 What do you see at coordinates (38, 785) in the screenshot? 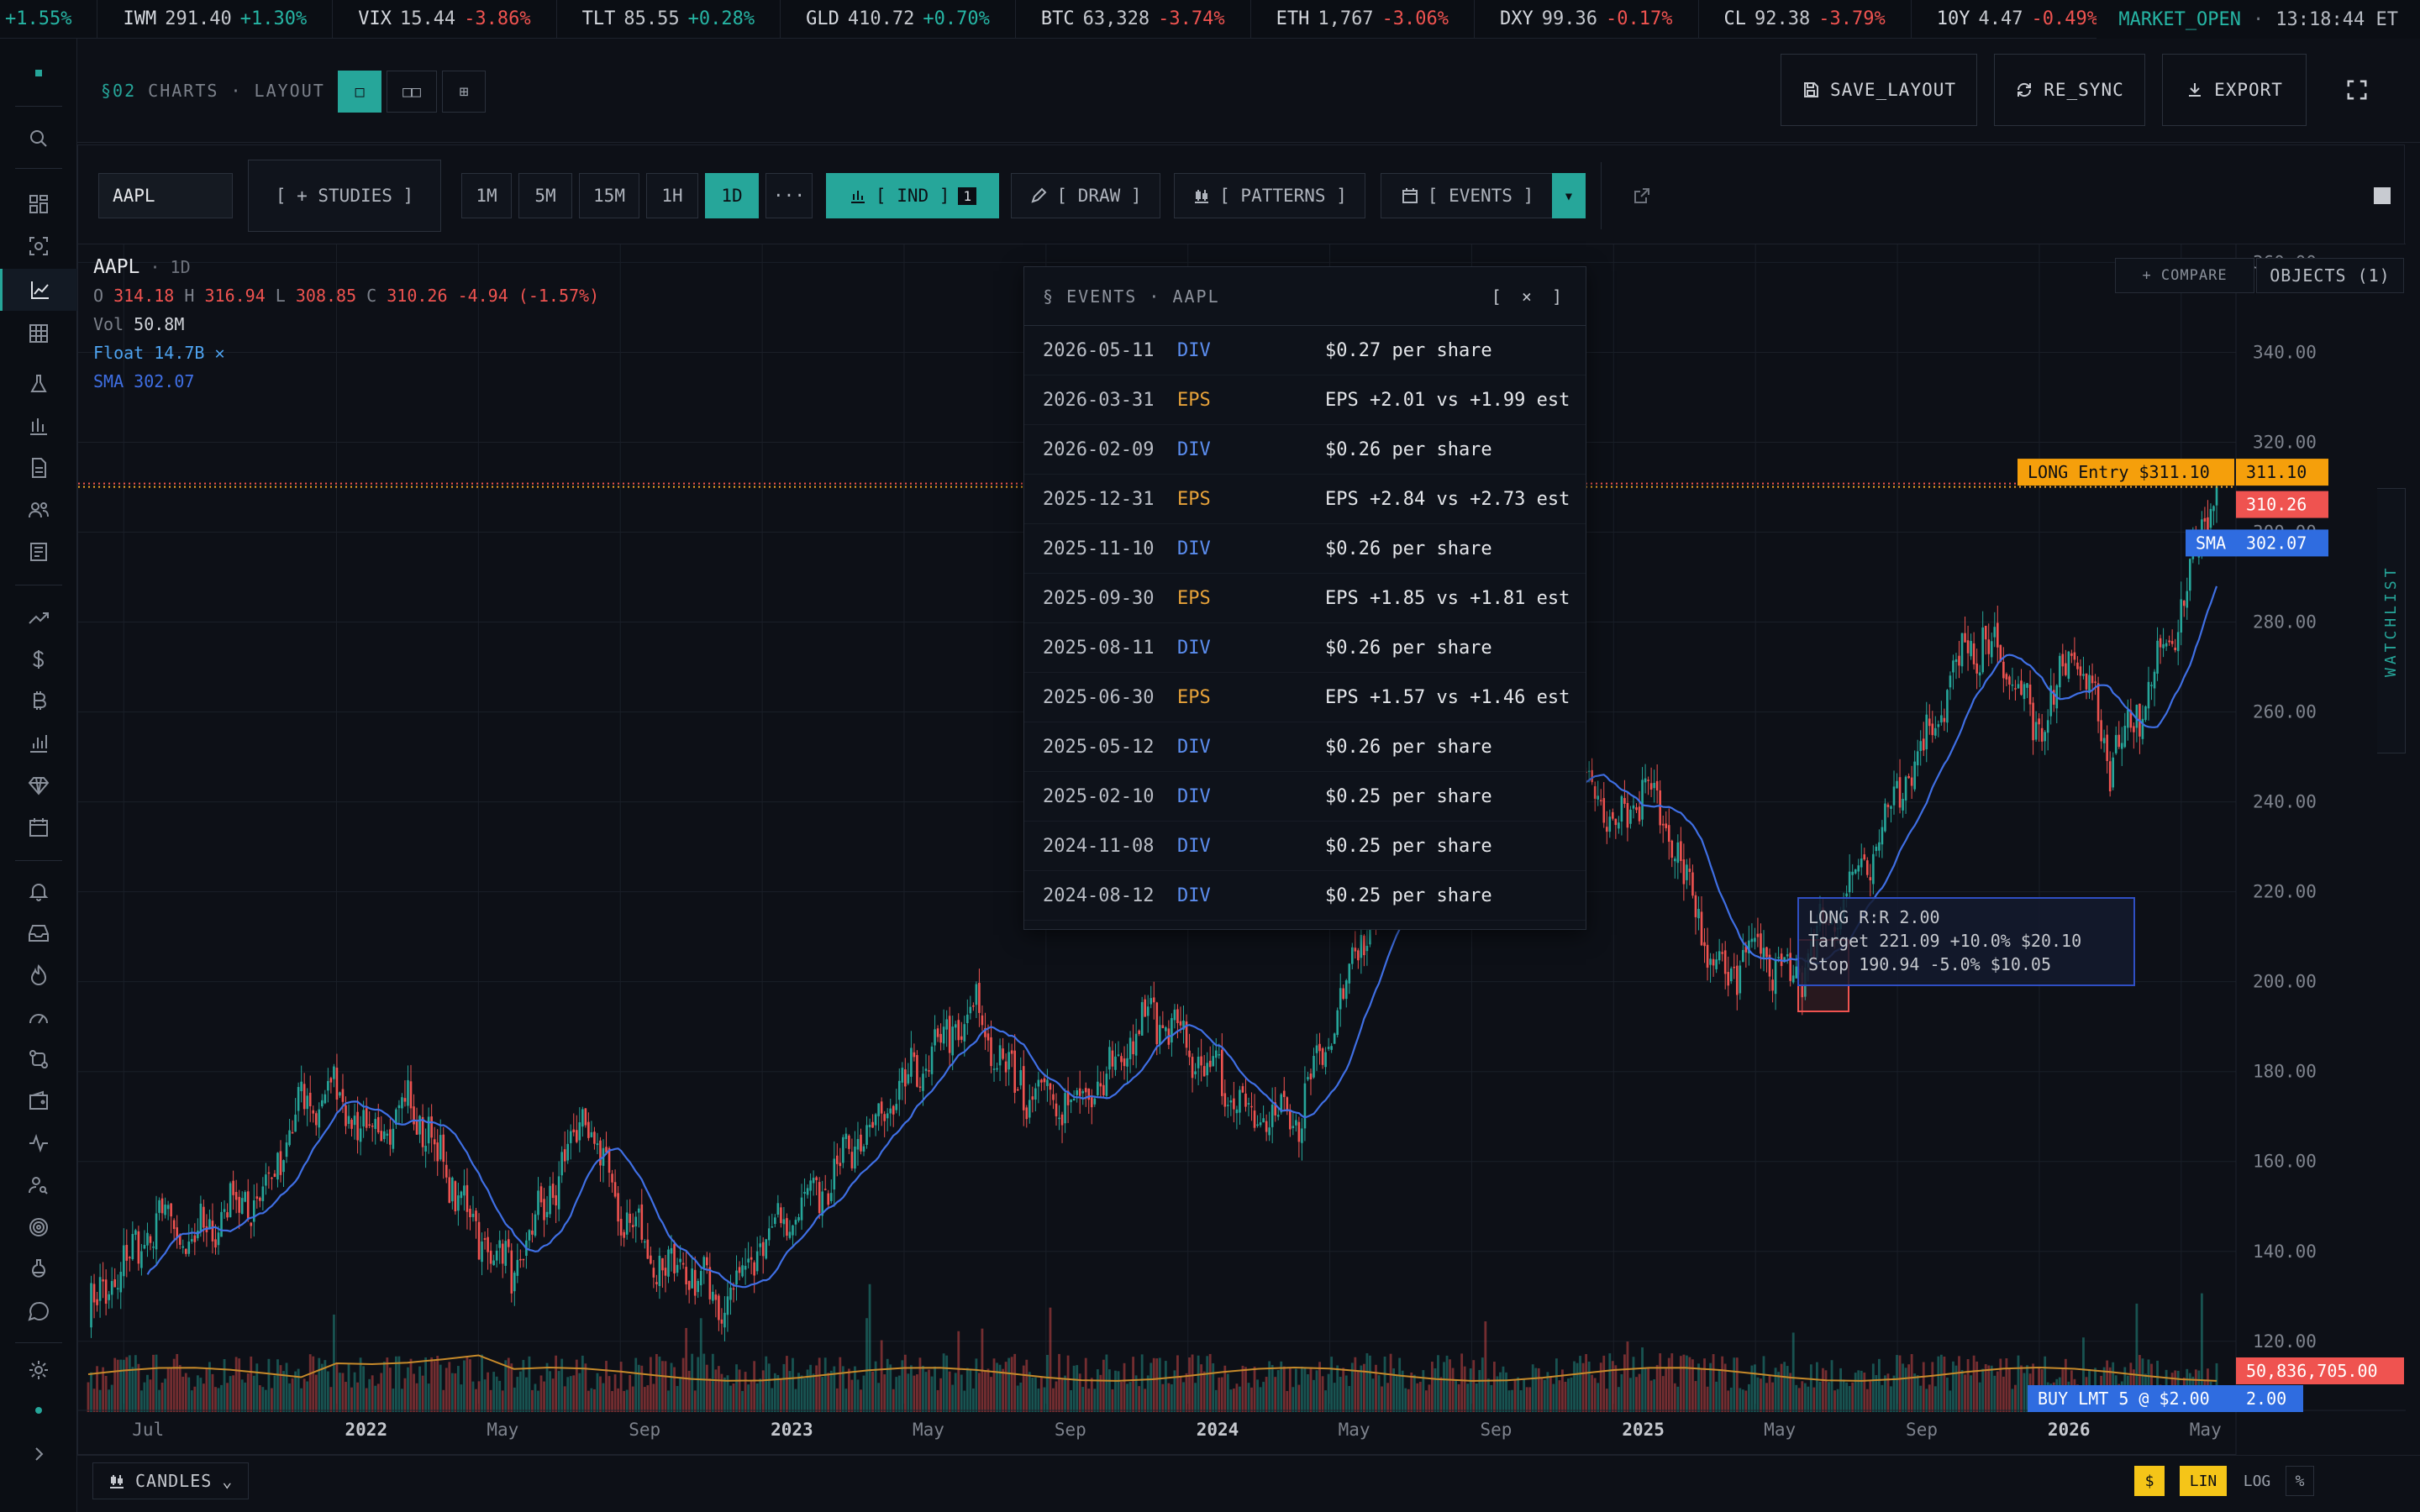
I see `diamond-icon` at bounding box center [38, 785].